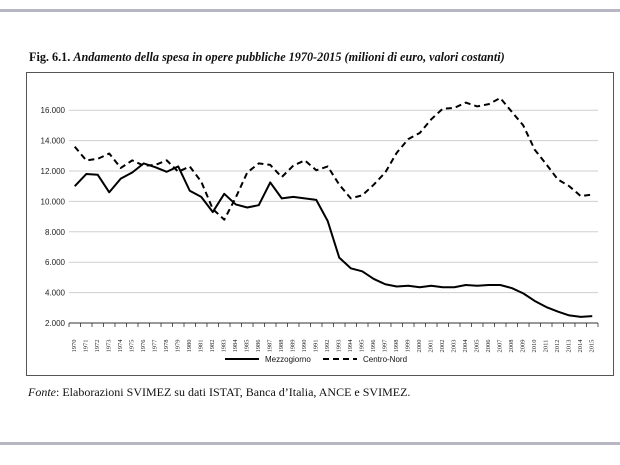 The height and width of the screenshot is (465, 620). I want to click on y-tick-label: 8.000, so click(55, 232).